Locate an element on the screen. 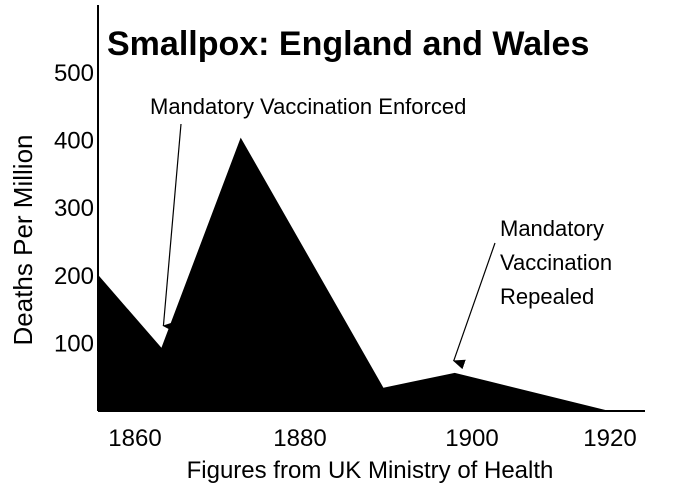  annotation-repealed-text: Vaccination is located at coordinates (556, 262).